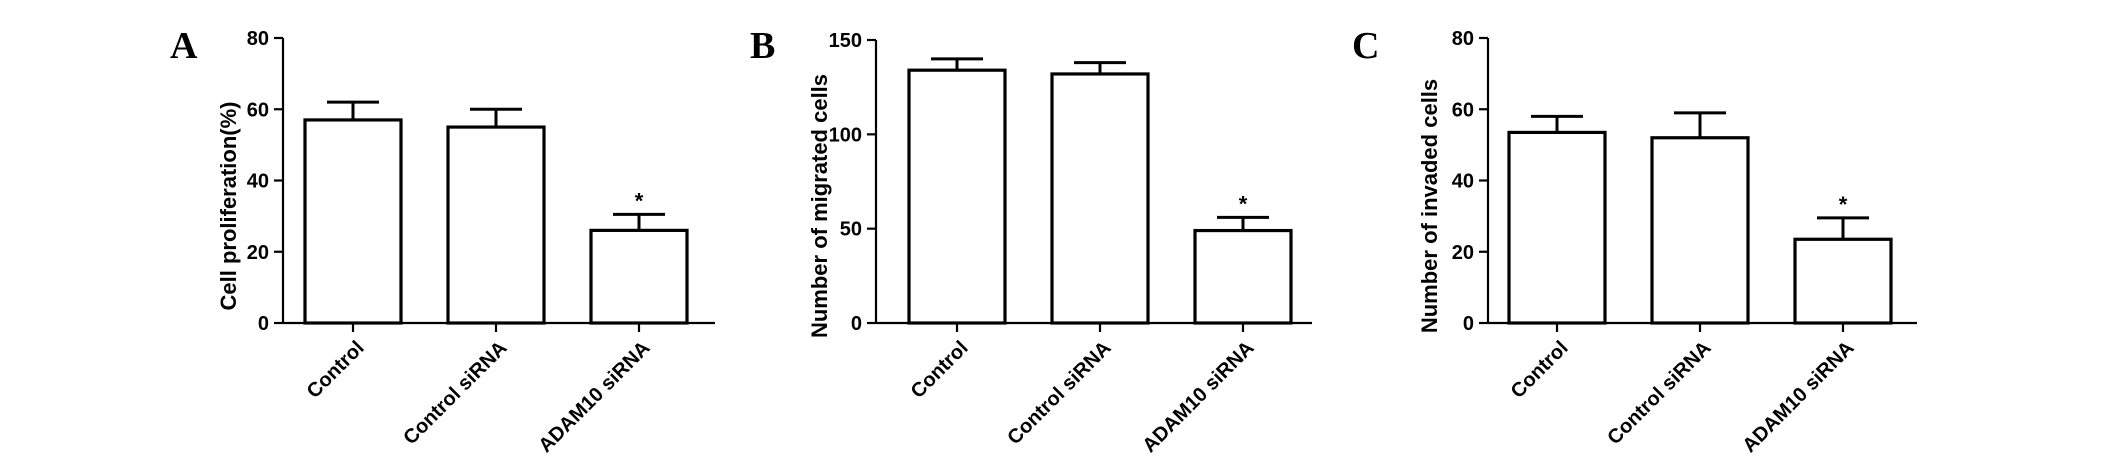 The height and width of the screenshot is (457, 2126). I want to click on y-tick-label: 100, so click(845, 135).